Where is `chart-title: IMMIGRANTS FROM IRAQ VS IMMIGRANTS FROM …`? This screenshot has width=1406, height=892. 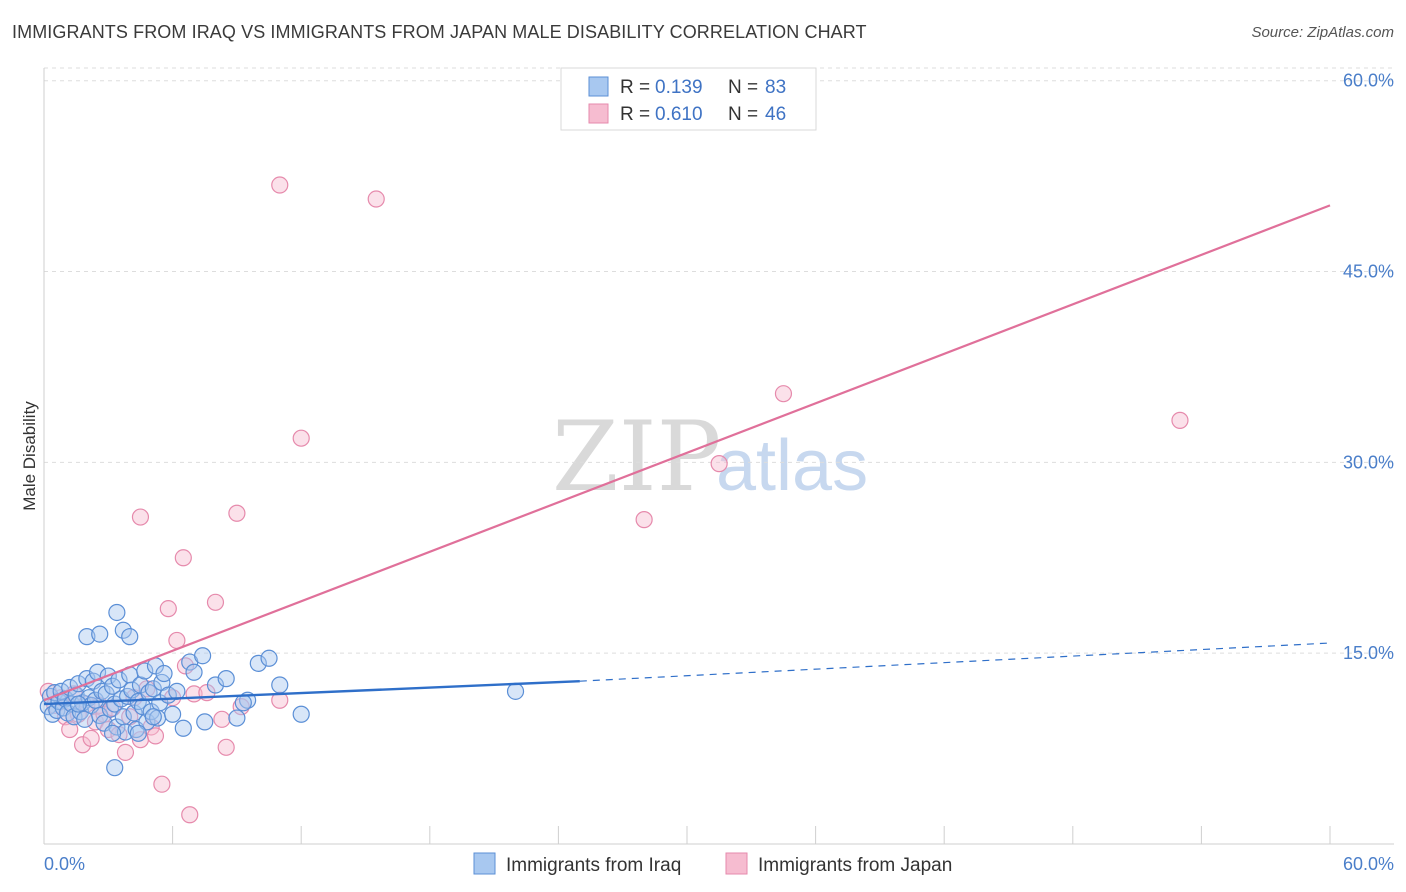
chart-title: IMMIGRANTS FROM IRAQ VS IMMIGRANTS FROM … is located at coordinates (439, 32).